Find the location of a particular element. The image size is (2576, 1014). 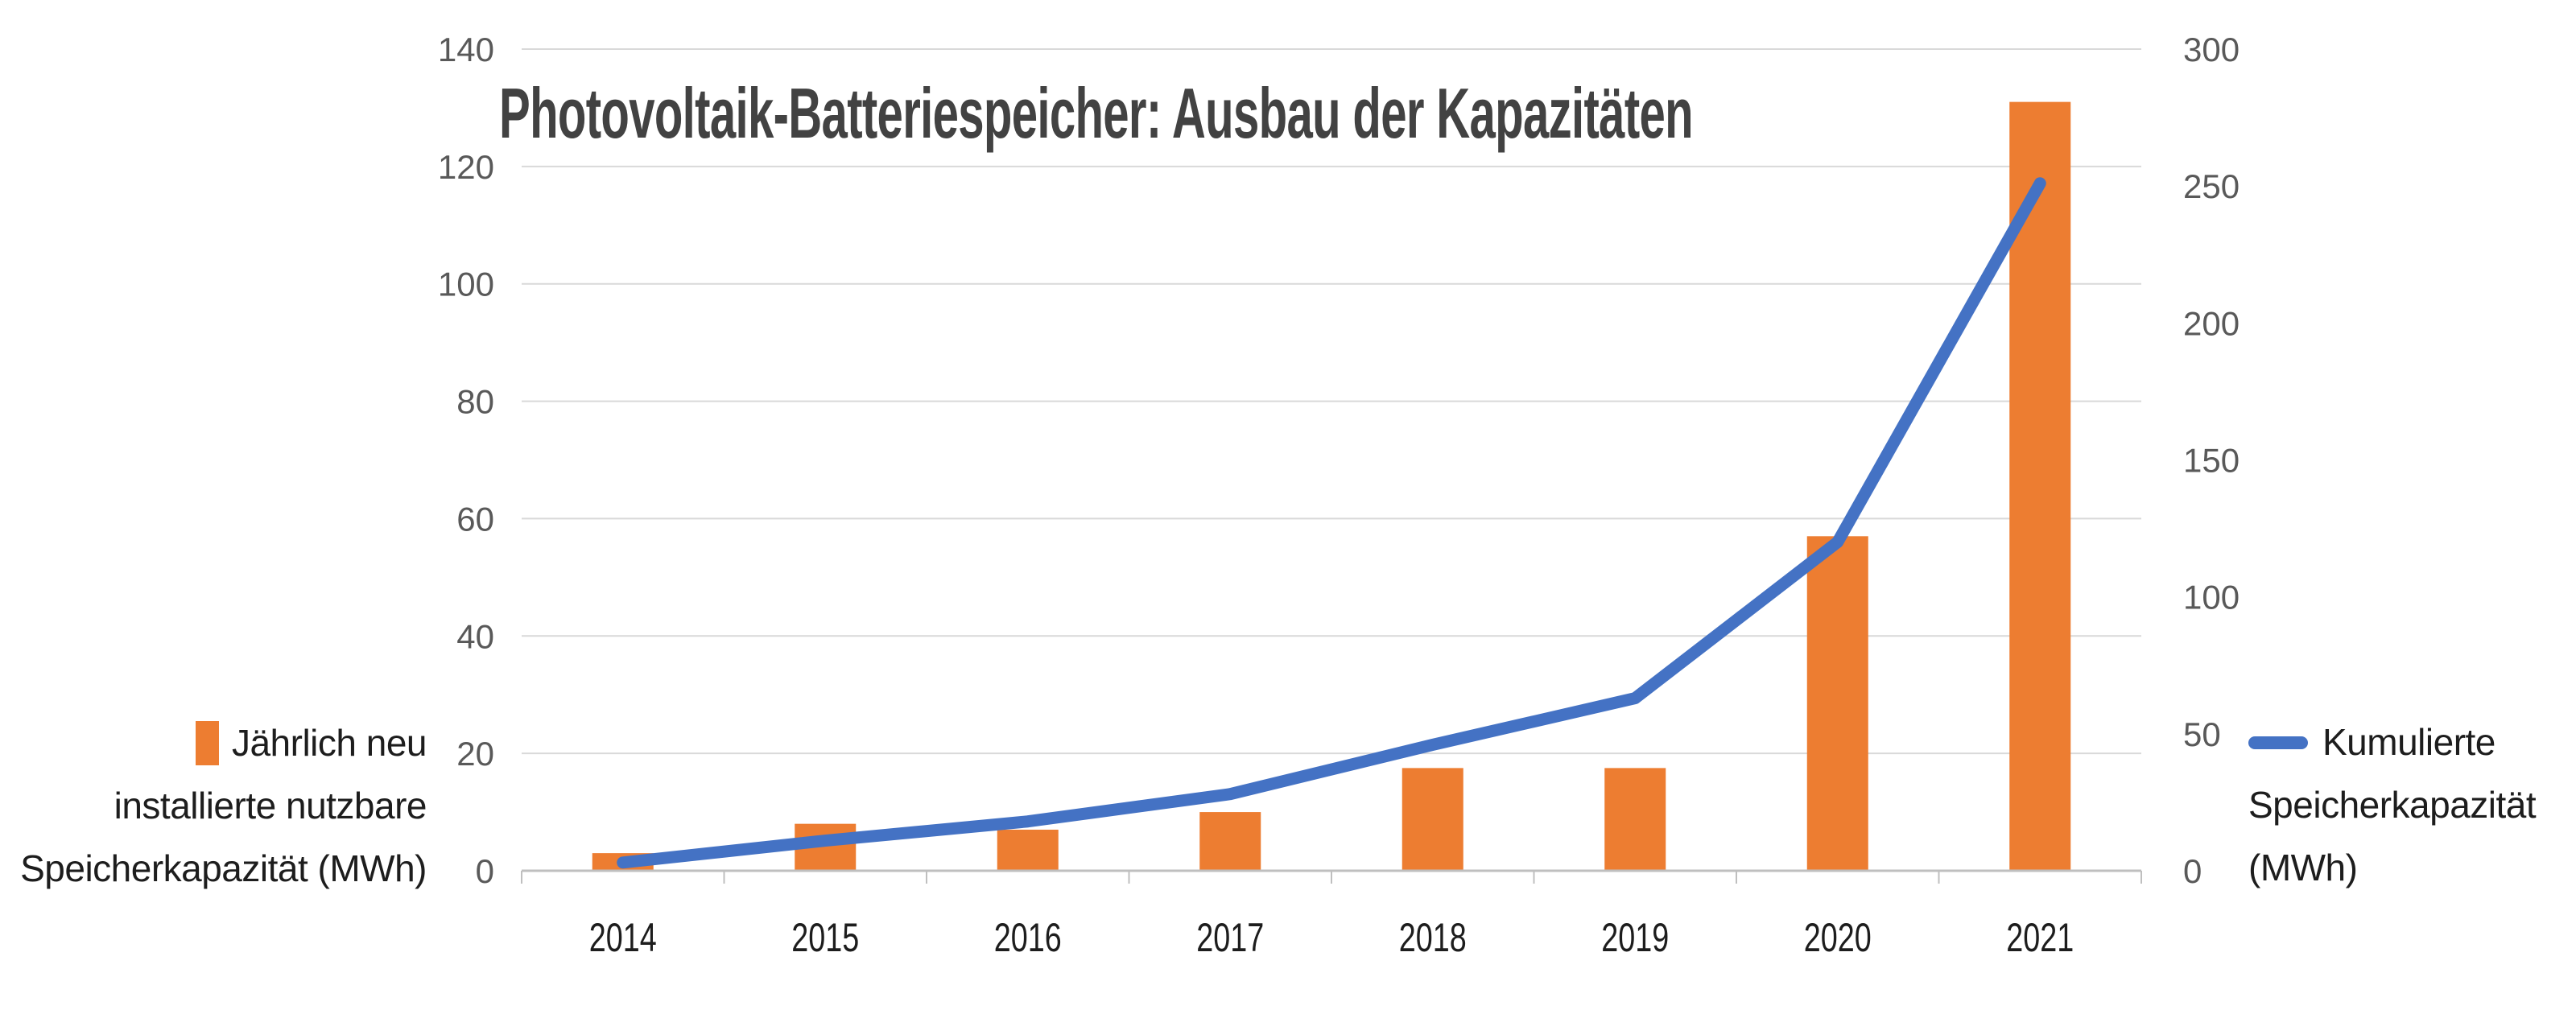

x-axis-label-2018: 2018 is located at coordinates (1433, 937).